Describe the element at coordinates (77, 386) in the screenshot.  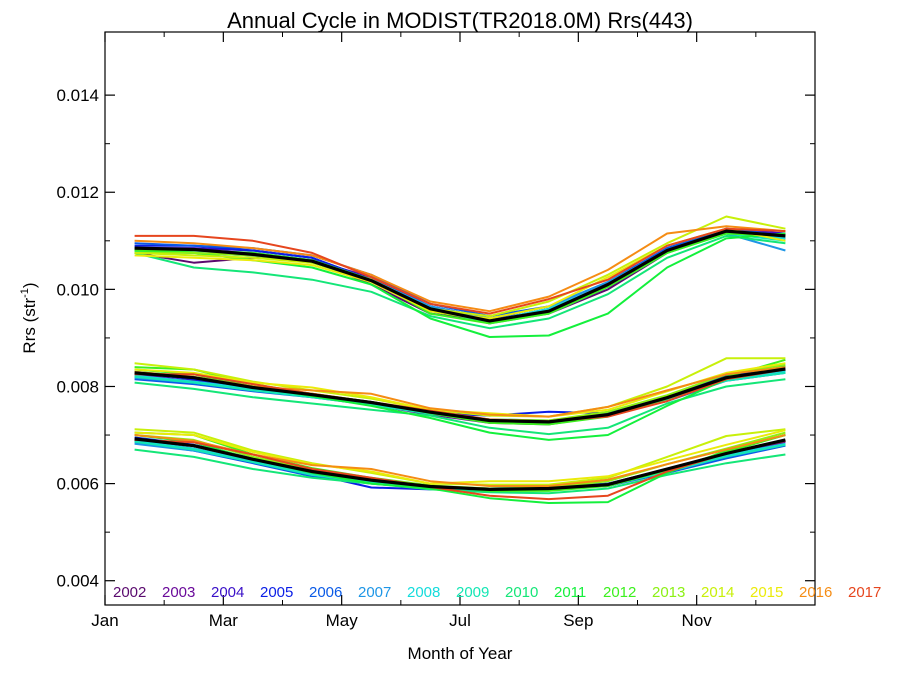
I see `y-tick-label: 0.008` at that location.